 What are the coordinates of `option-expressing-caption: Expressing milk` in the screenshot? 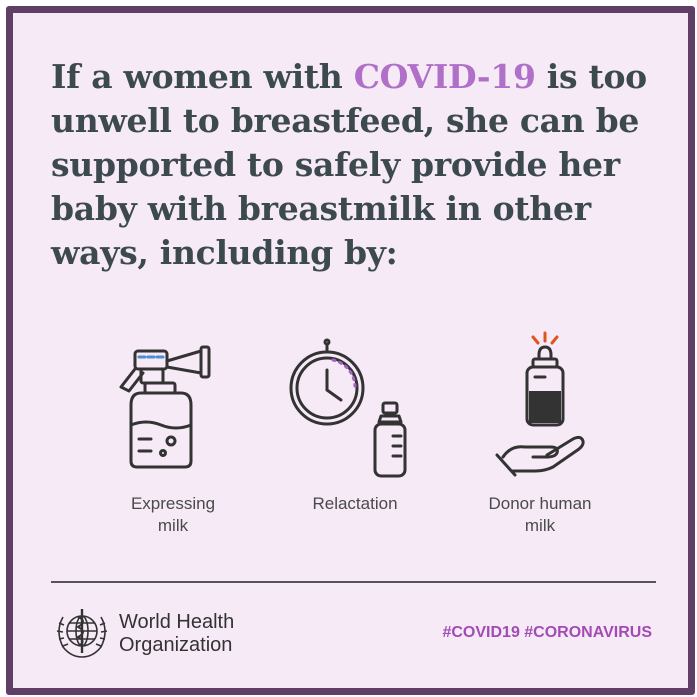 It's located at (173, 515).